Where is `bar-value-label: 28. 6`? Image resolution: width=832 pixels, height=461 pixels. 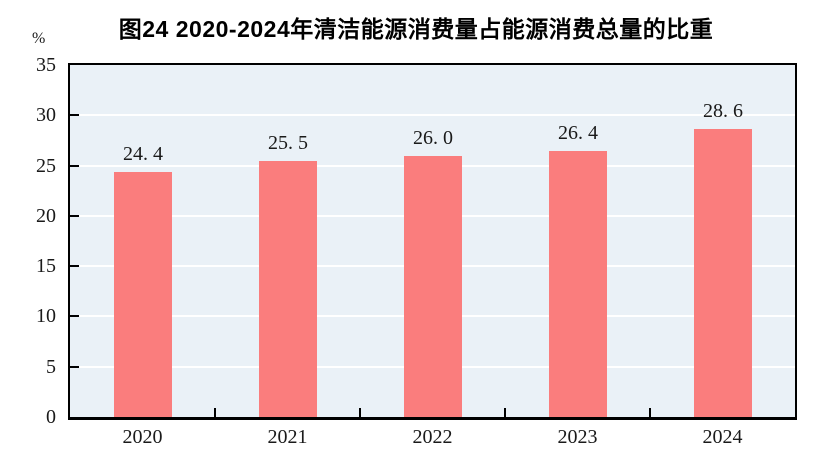
bar-value-label: 28. 6 is located at coordinates (723, 111).